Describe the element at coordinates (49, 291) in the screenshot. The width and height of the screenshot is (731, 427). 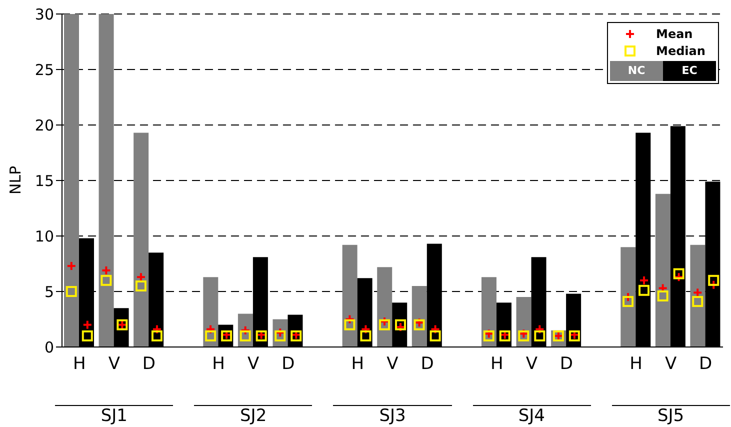
I see `y-tick-label: 5` at that location.